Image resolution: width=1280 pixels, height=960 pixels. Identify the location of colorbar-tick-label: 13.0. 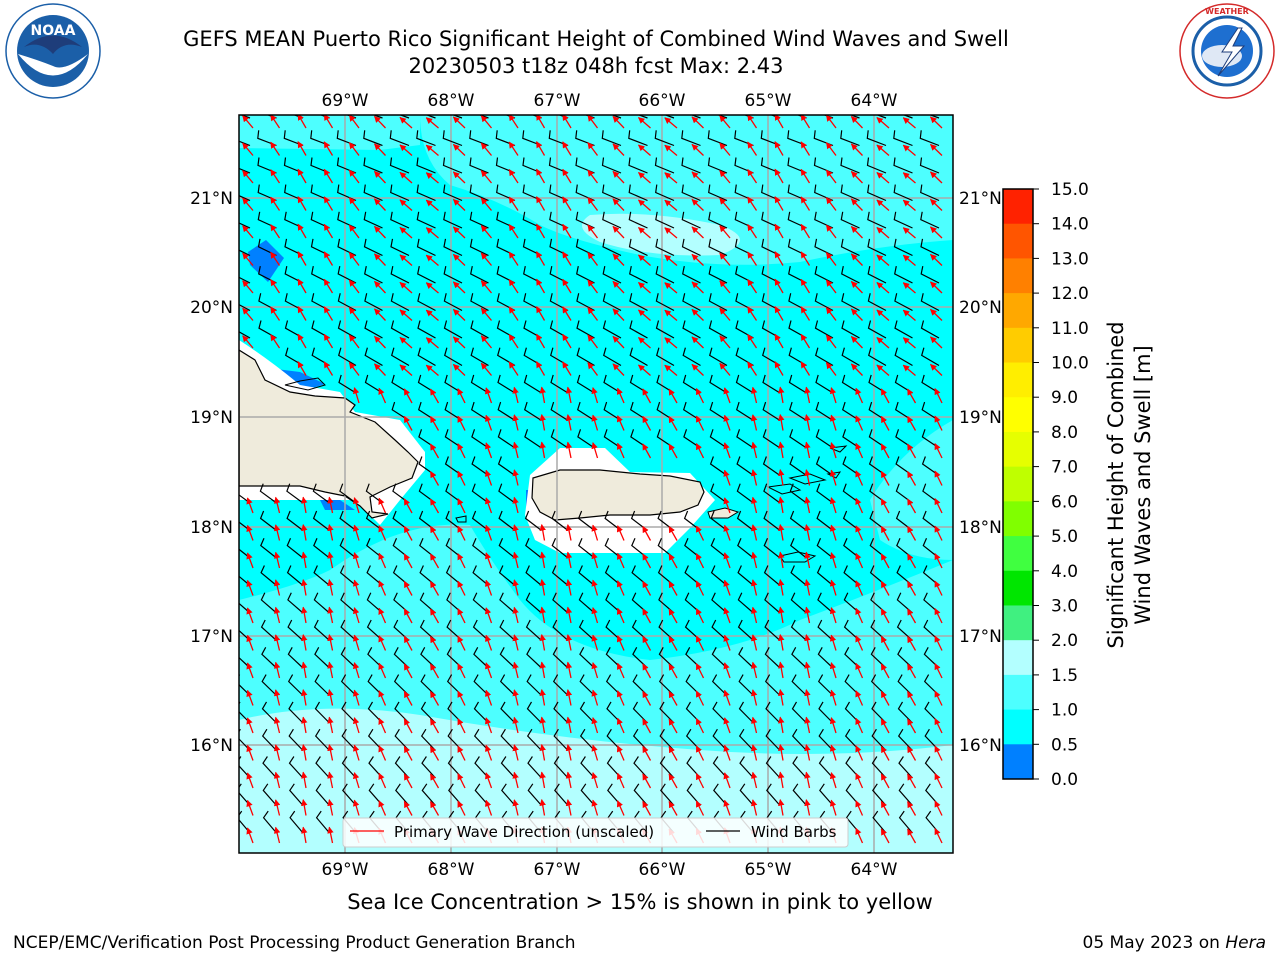
(1070, 259).